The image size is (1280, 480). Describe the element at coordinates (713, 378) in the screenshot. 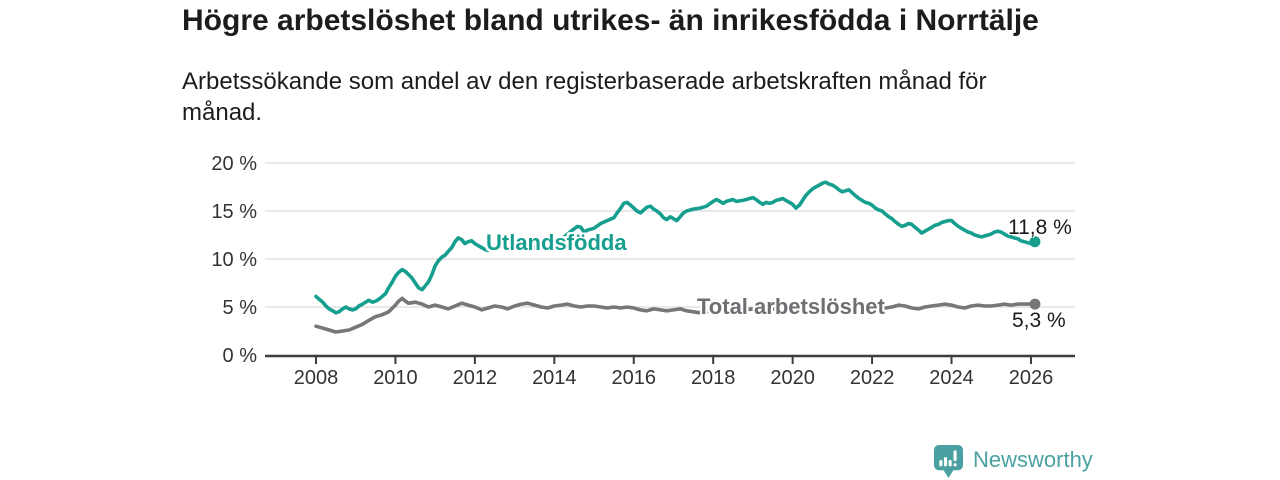

I see `x-axis-tick-label: 2018` at that location.